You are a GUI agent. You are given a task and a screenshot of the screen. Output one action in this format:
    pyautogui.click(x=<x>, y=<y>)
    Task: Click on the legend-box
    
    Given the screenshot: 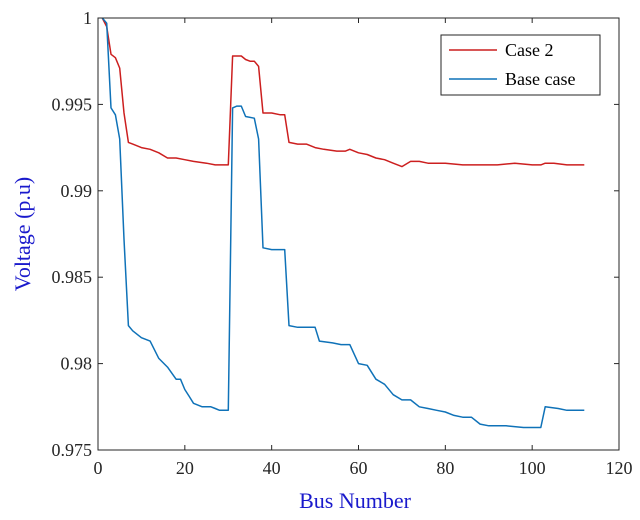 What is the action you would take?
    pyautogui.click(x=520, y=65)
    